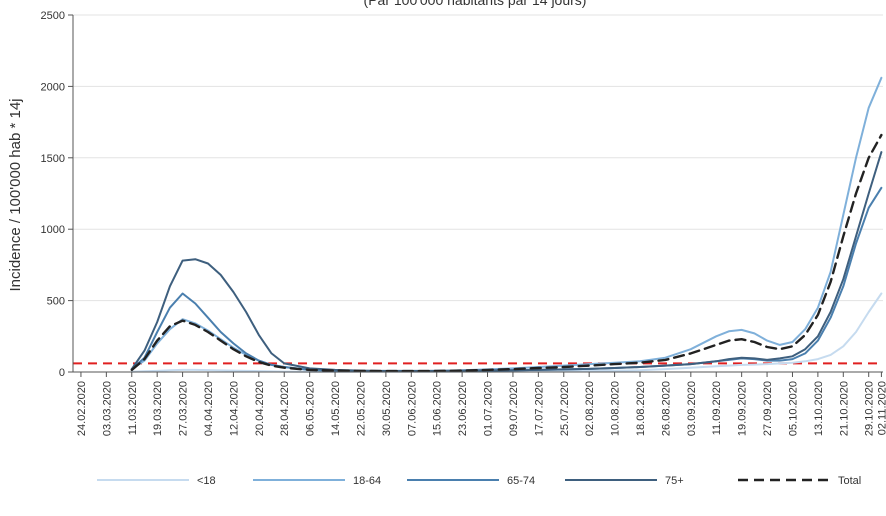  Describe the element at coordinates (844, 408) in the screenshot. I see `x-tick-label: 21.10.2020` at that location.